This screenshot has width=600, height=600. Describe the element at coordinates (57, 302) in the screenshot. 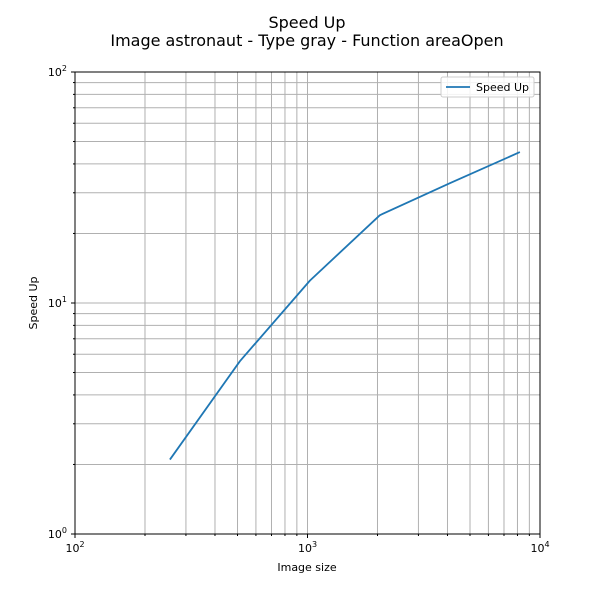

I see `y-tick-label: 10¹` at that location.